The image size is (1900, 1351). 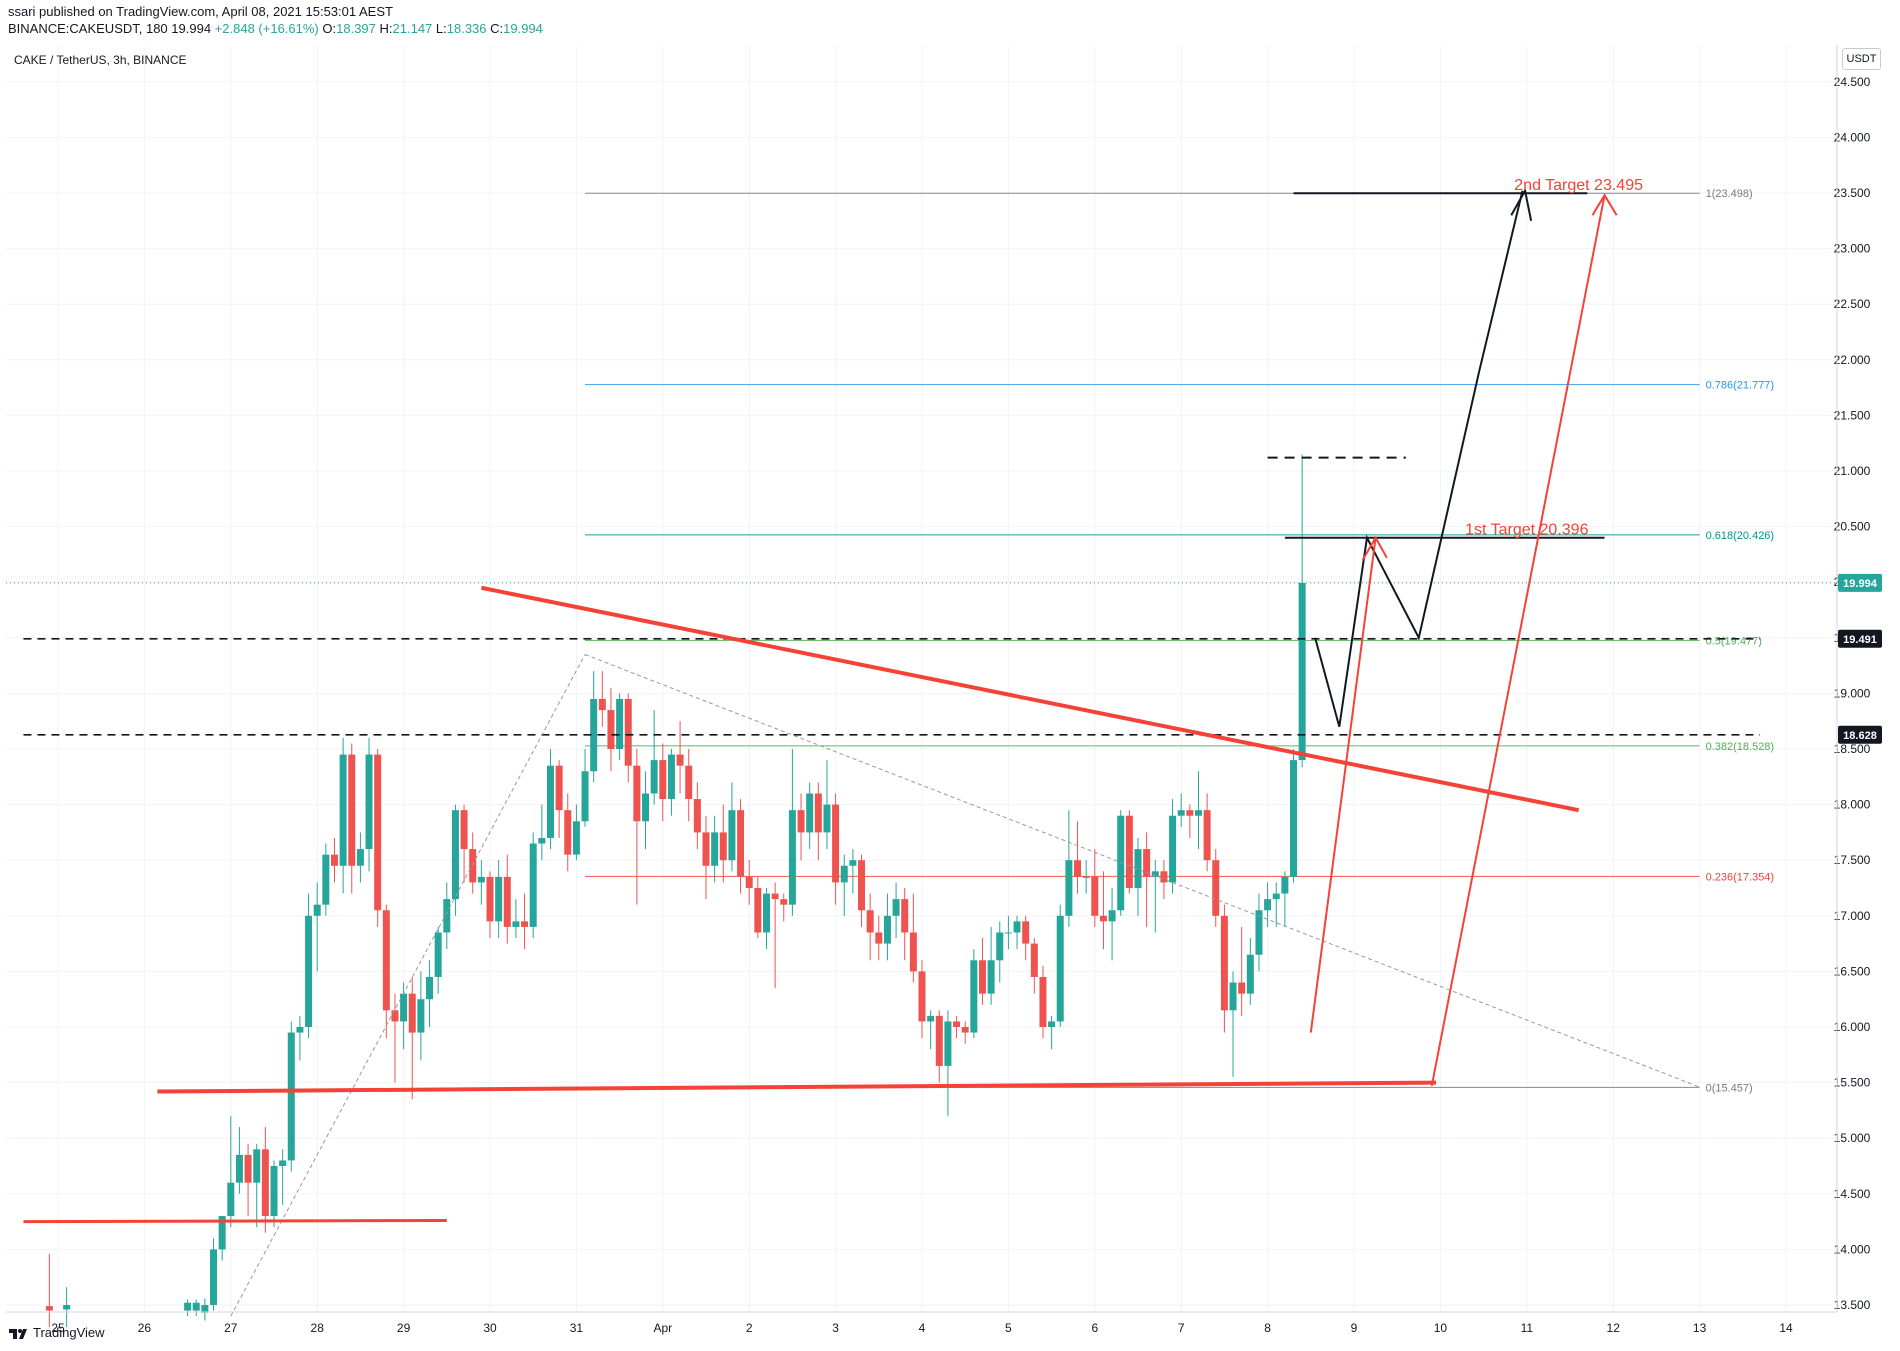 What do you see at coordinates (797, 1087) in the screenshot?
I see `support-line` at bounding box center [797, 1087].